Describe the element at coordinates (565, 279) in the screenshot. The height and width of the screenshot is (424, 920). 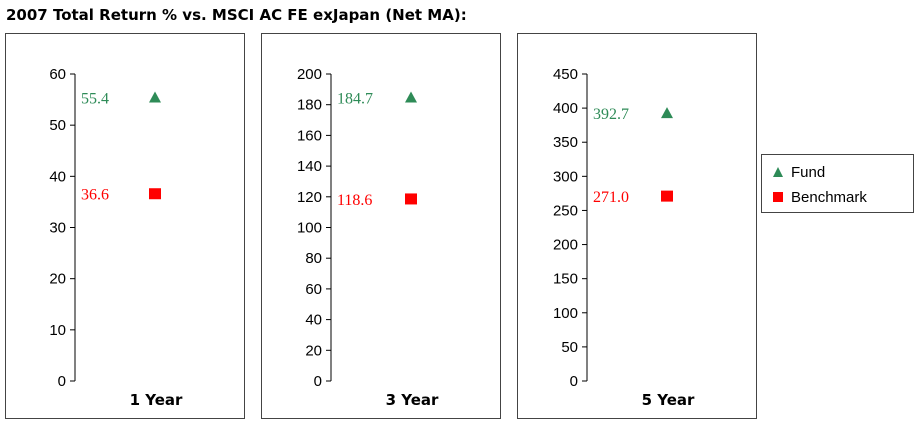
I see `y-tick-label: 150` at that location.